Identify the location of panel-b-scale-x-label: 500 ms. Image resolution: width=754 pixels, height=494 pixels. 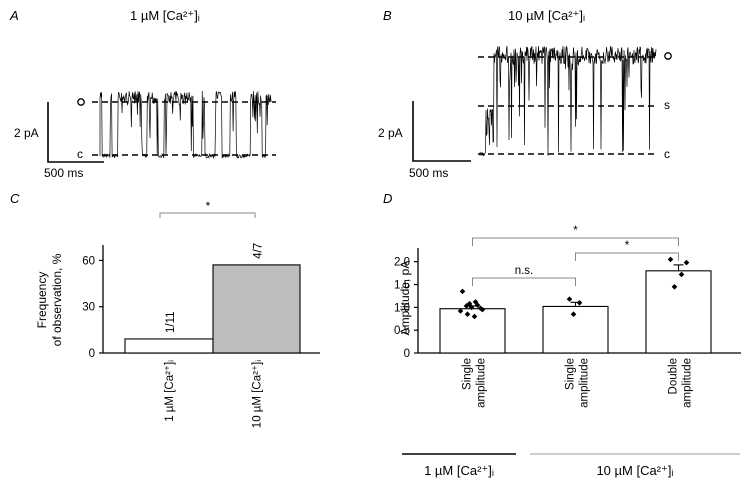
(428, 173).